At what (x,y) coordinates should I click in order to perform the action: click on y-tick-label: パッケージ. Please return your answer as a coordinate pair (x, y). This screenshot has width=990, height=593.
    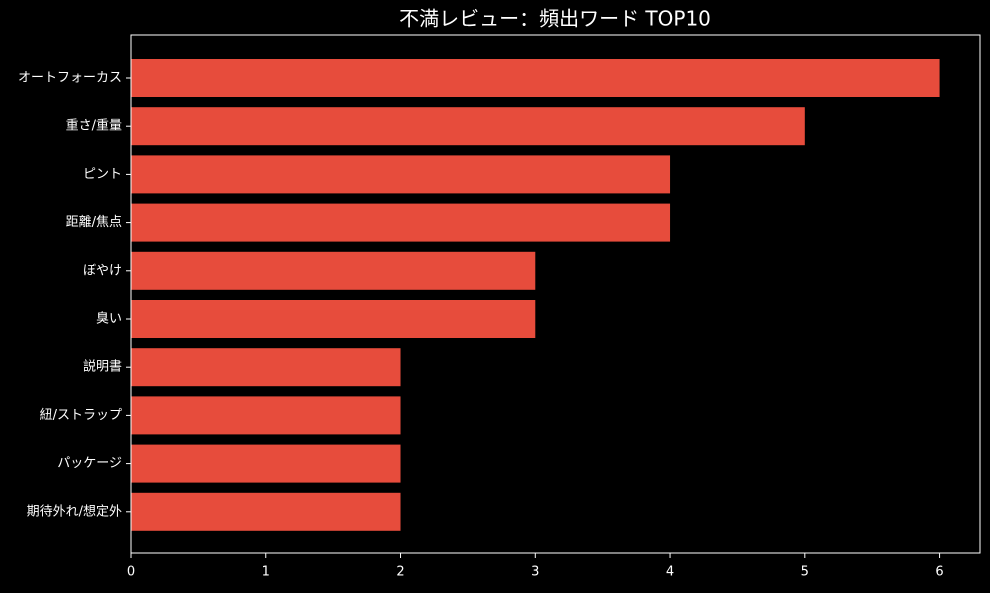
    Looking at the image, I should click on (89, 463).